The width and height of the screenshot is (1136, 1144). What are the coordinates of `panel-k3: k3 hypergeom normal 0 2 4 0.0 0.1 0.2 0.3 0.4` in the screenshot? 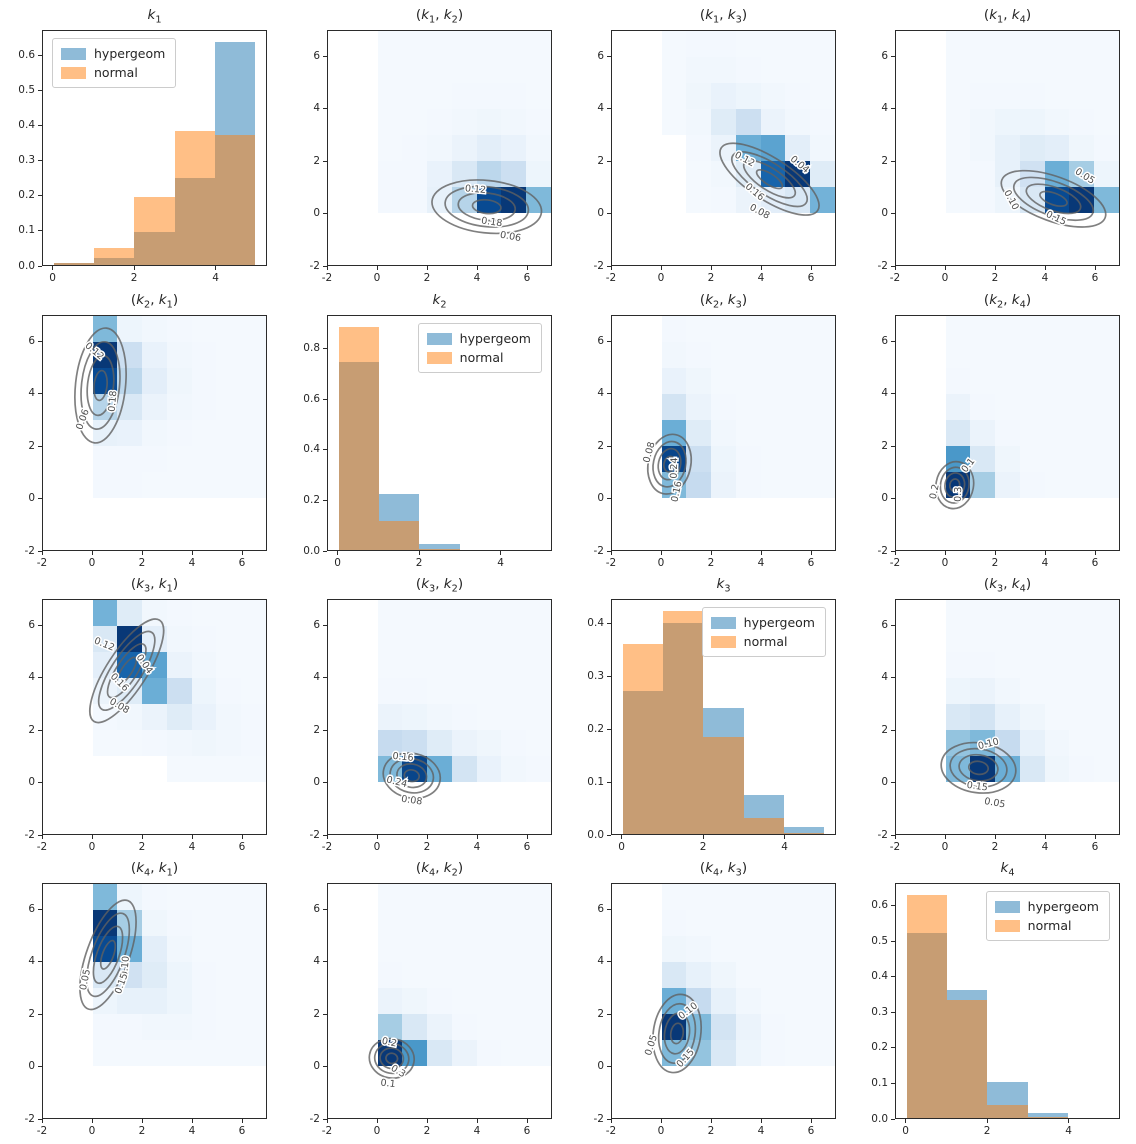 It's located at (711, 714).